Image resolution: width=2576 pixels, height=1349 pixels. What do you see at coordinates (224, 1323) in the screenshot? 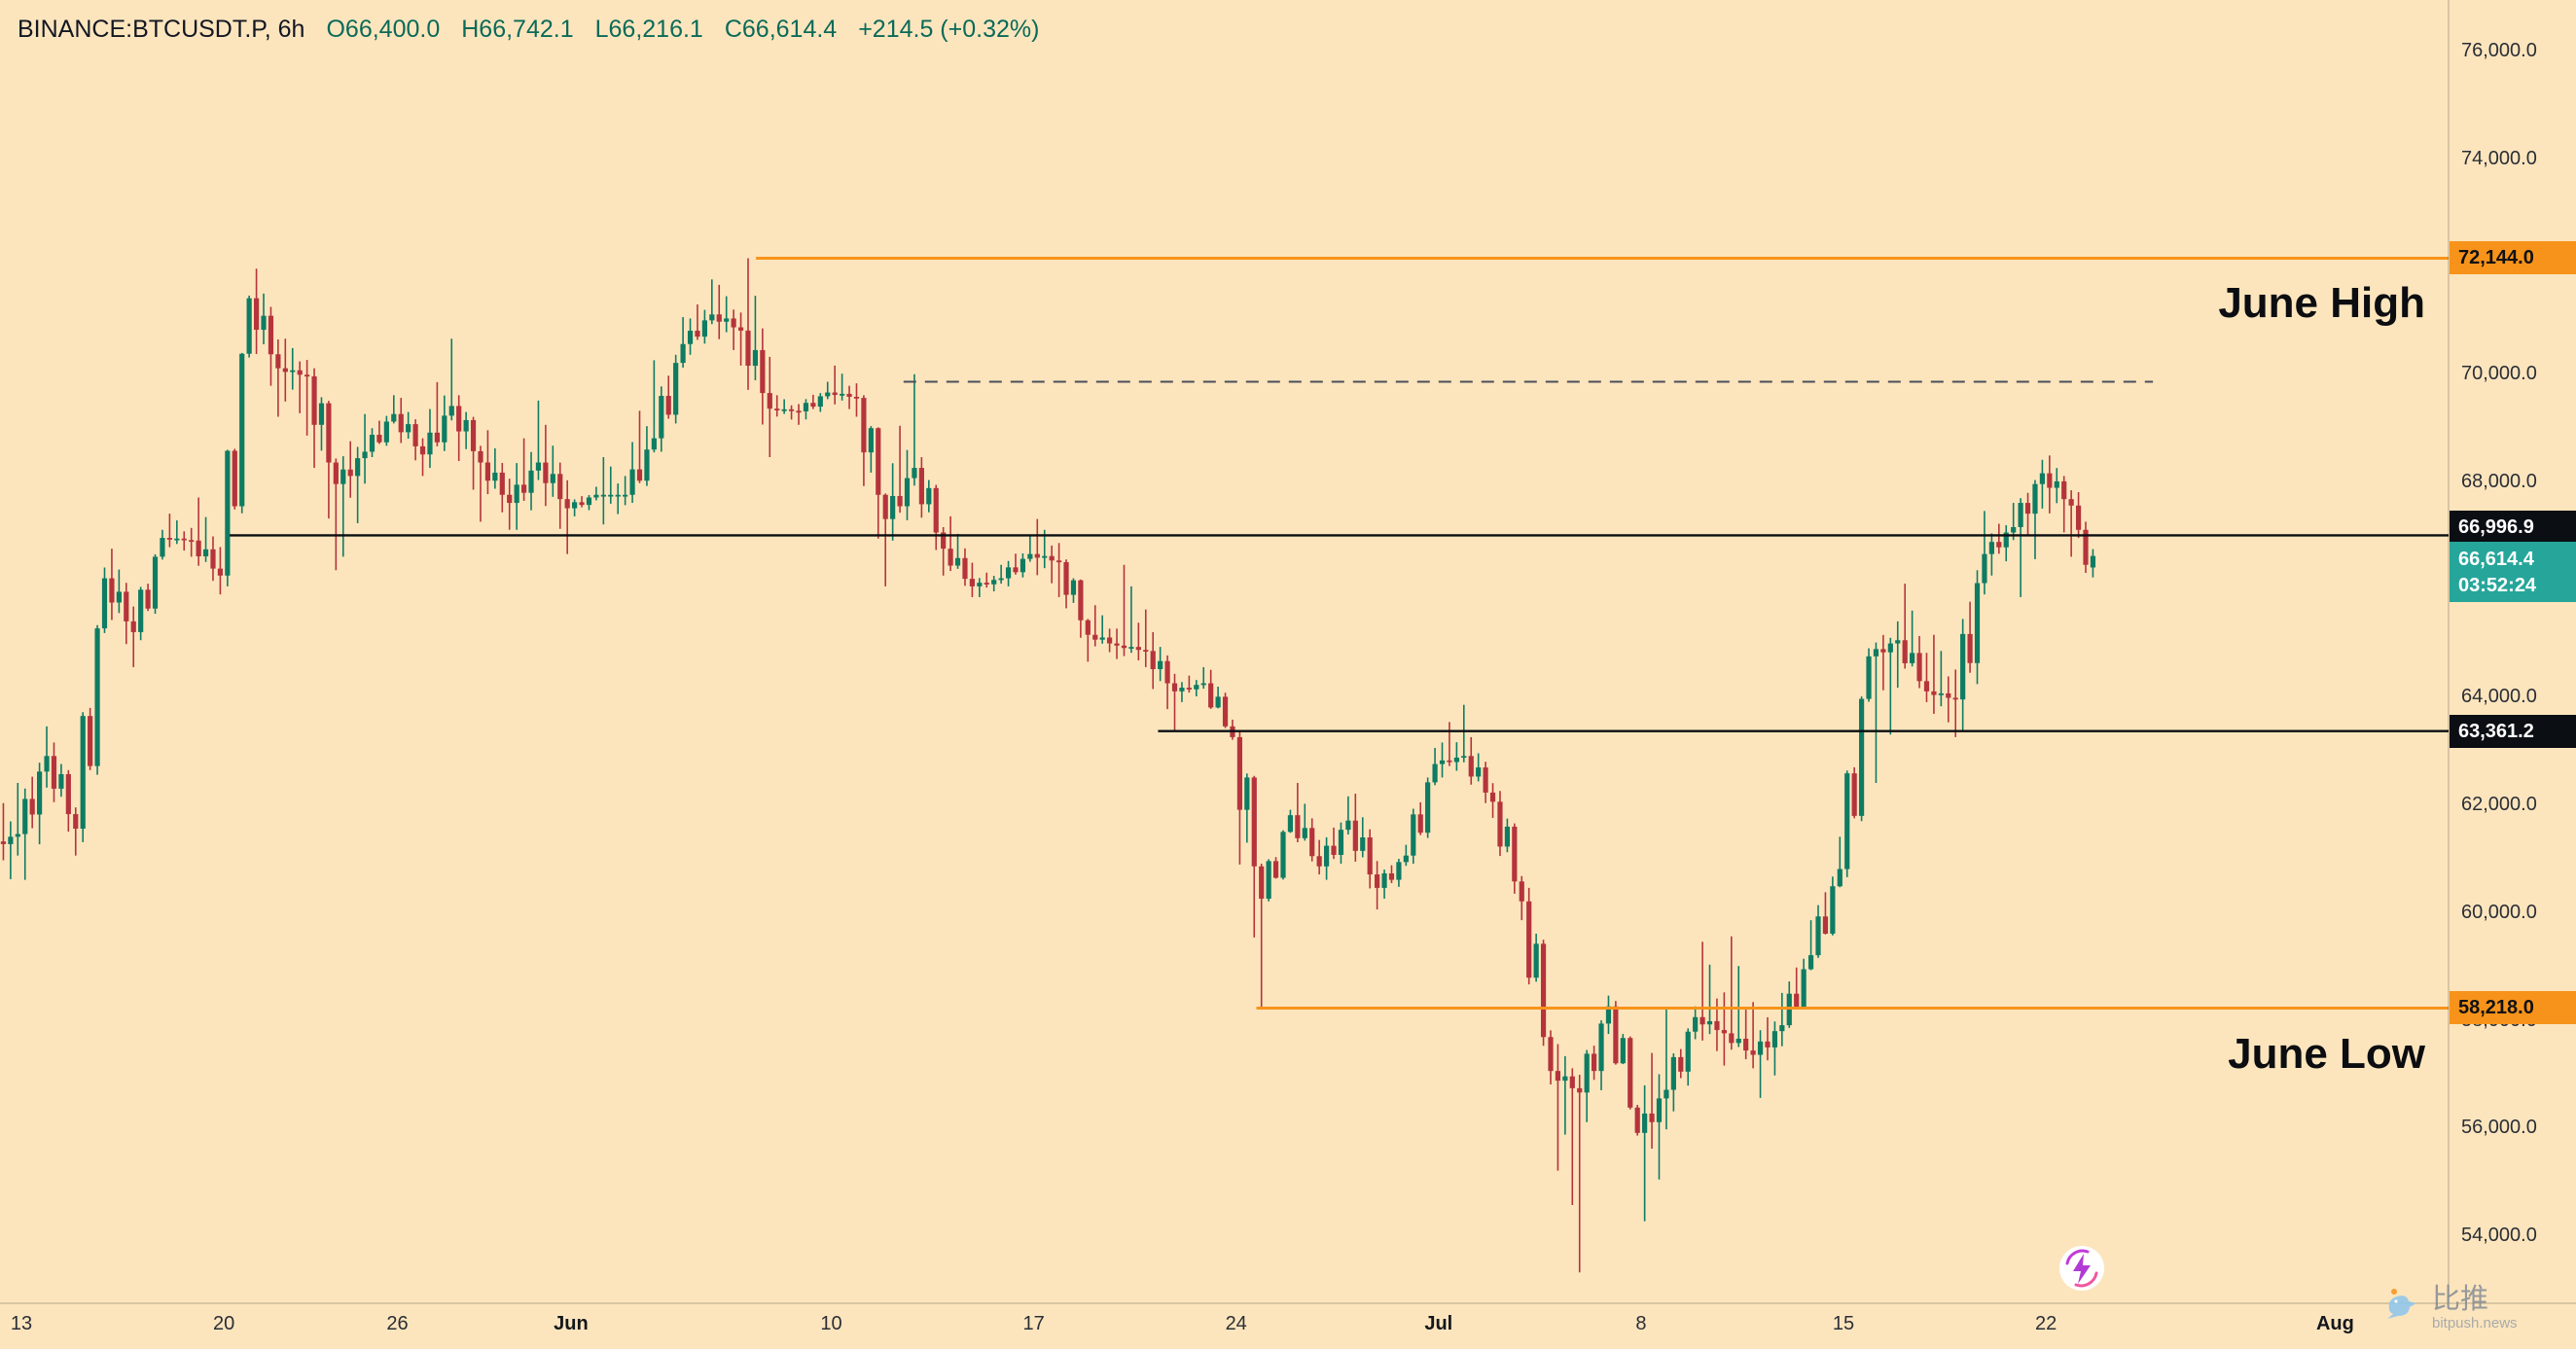
I see `day-tick-label: 20` at bounding box center [224, 1323].